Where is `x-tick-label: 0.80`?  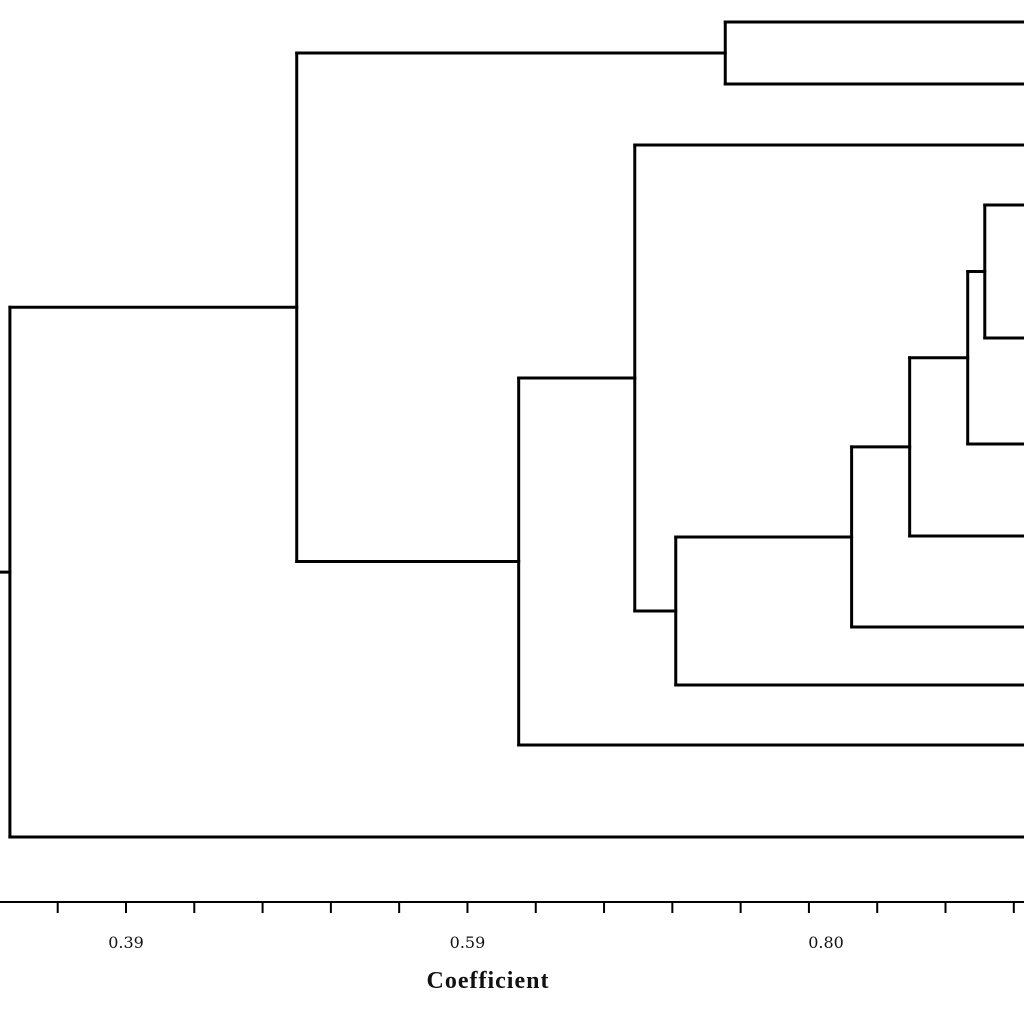 x-tick-label: 0.80 is located at coordinates (826, 942).